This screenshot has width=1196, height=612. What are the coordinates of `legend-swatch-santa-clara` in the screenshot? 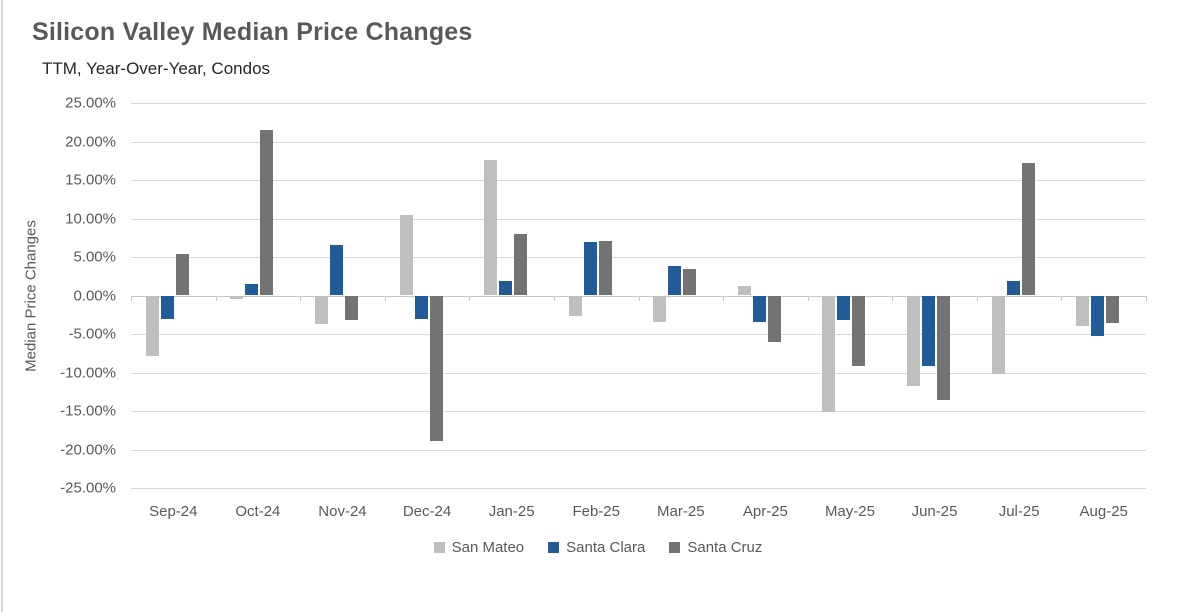 It's located at (554, 547).